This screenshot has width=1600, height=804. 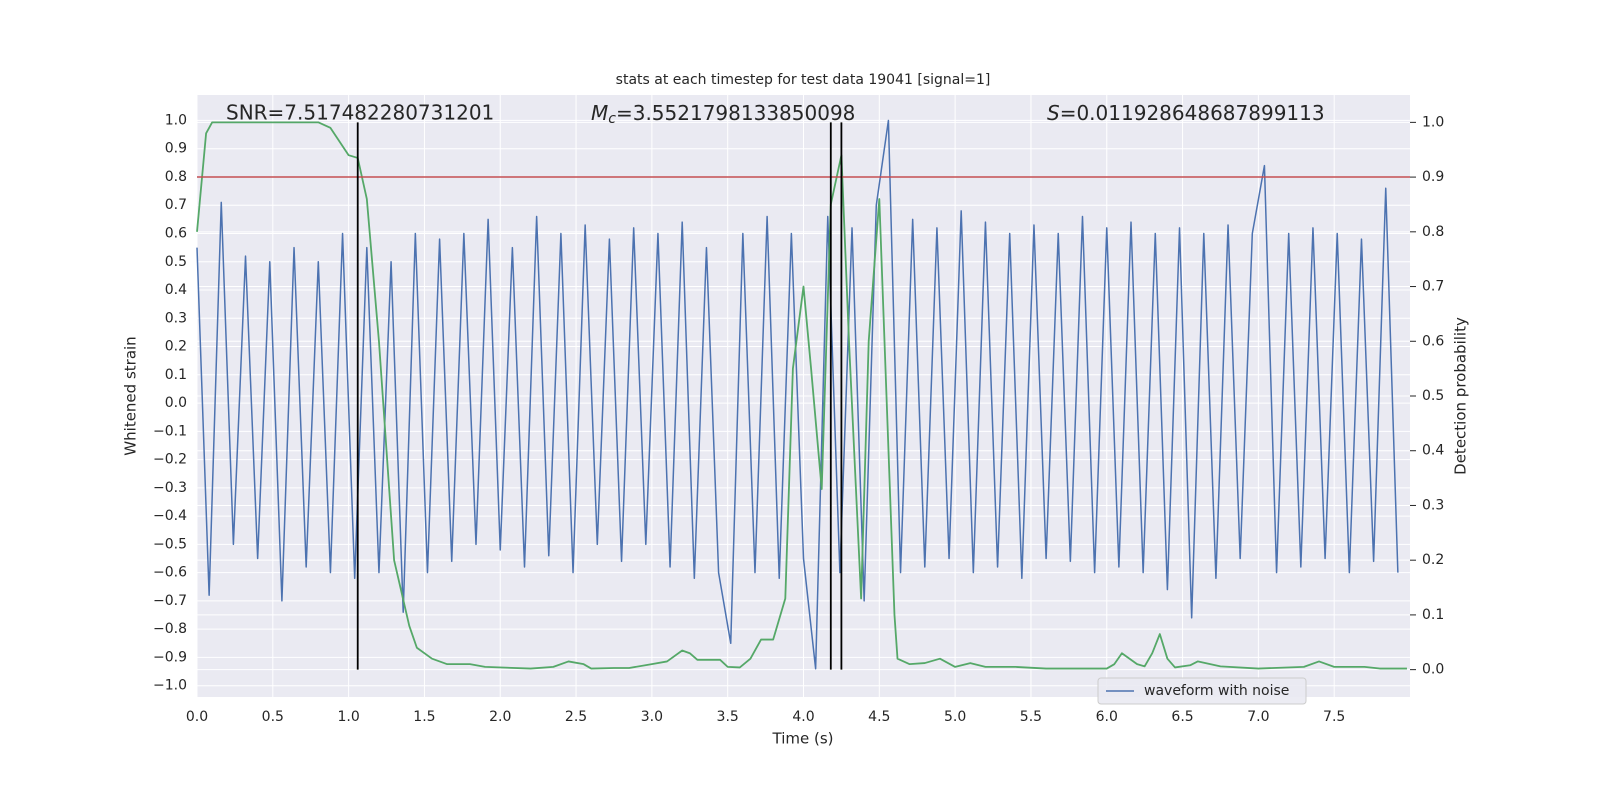 What do you see at coordinates (1433, 505) in the screenshot?
I see `y2-tick-label: 0.3` at bounding box center [1433, 505].